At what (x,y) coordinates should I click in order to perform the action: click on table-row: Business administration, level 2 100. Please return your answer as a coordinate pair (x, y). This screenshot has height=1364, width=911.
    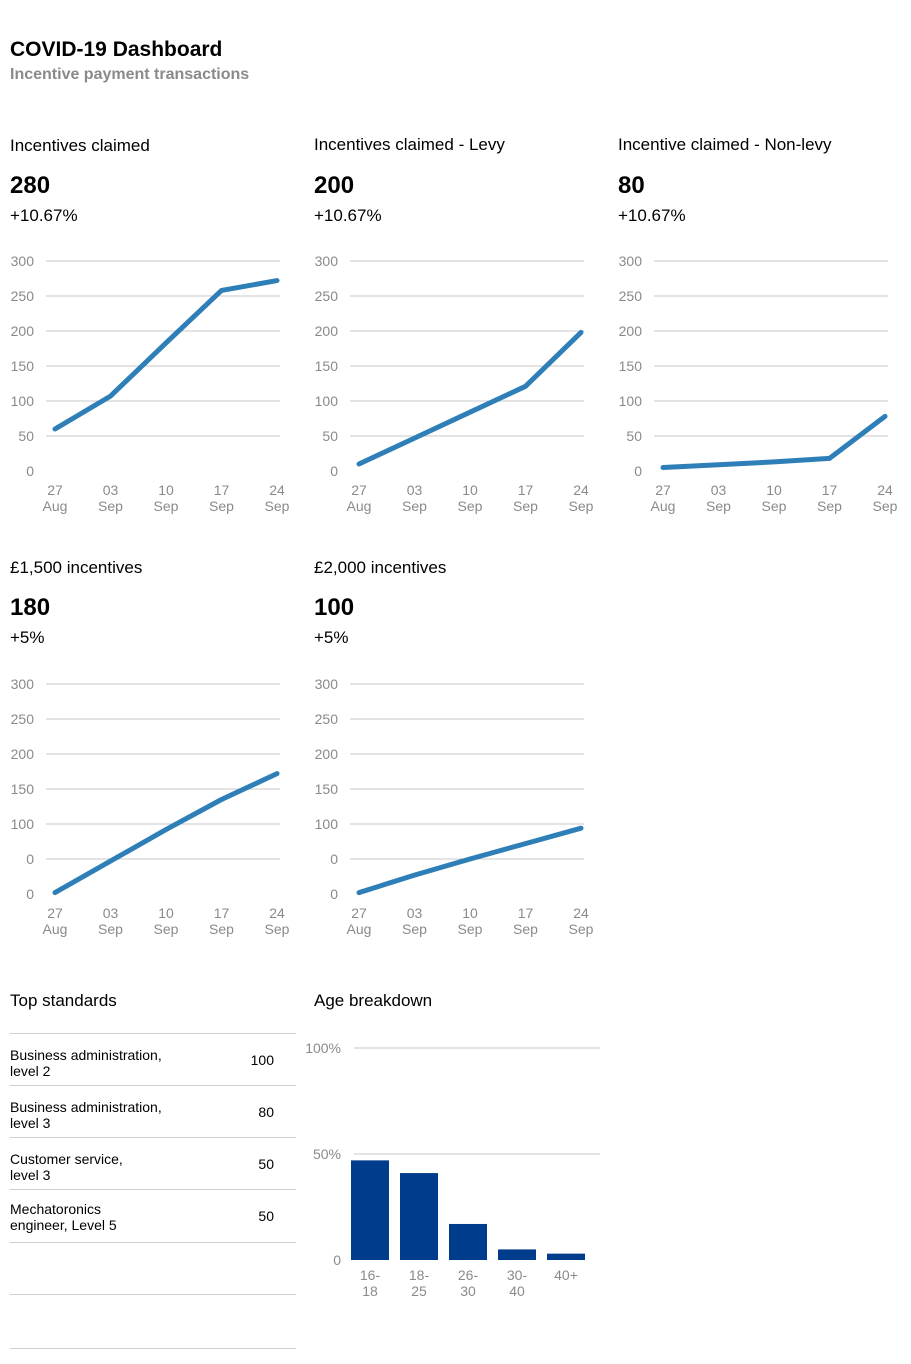
    Looking at the image, I should click on (153, 1059).